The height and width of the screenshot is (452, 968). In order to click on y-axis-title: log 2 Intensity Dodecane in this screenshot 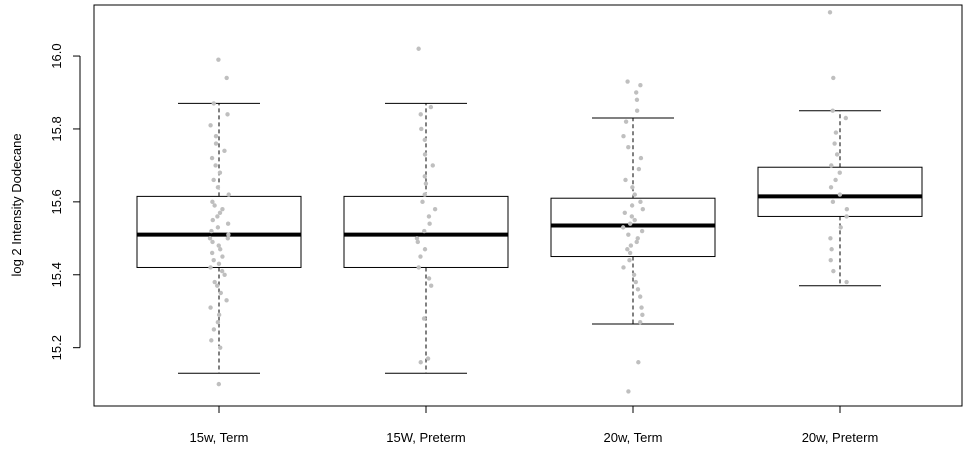, I will do `click(16, 204)`.